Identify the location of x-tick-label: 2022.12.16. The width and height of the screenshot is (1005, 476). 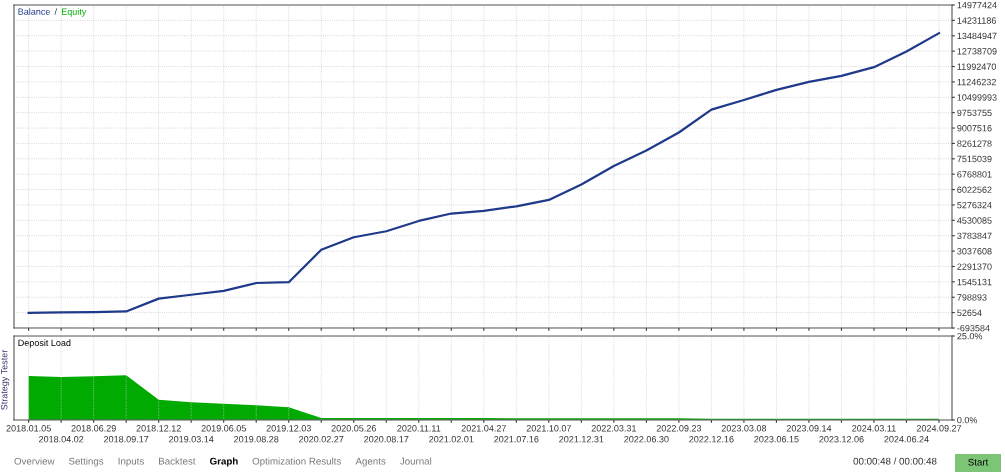
(711, 439).